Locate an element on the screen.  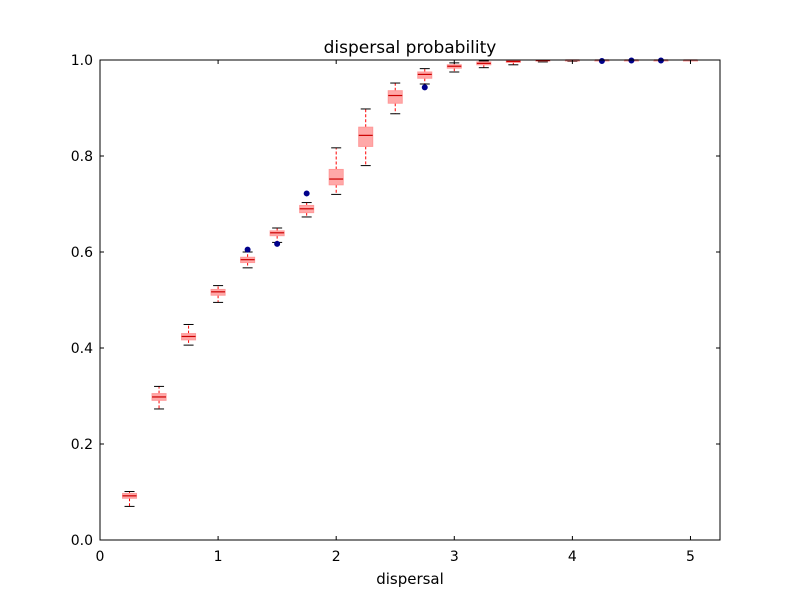
y-tick-label: 0.6 is located at coordinates (82, 253).